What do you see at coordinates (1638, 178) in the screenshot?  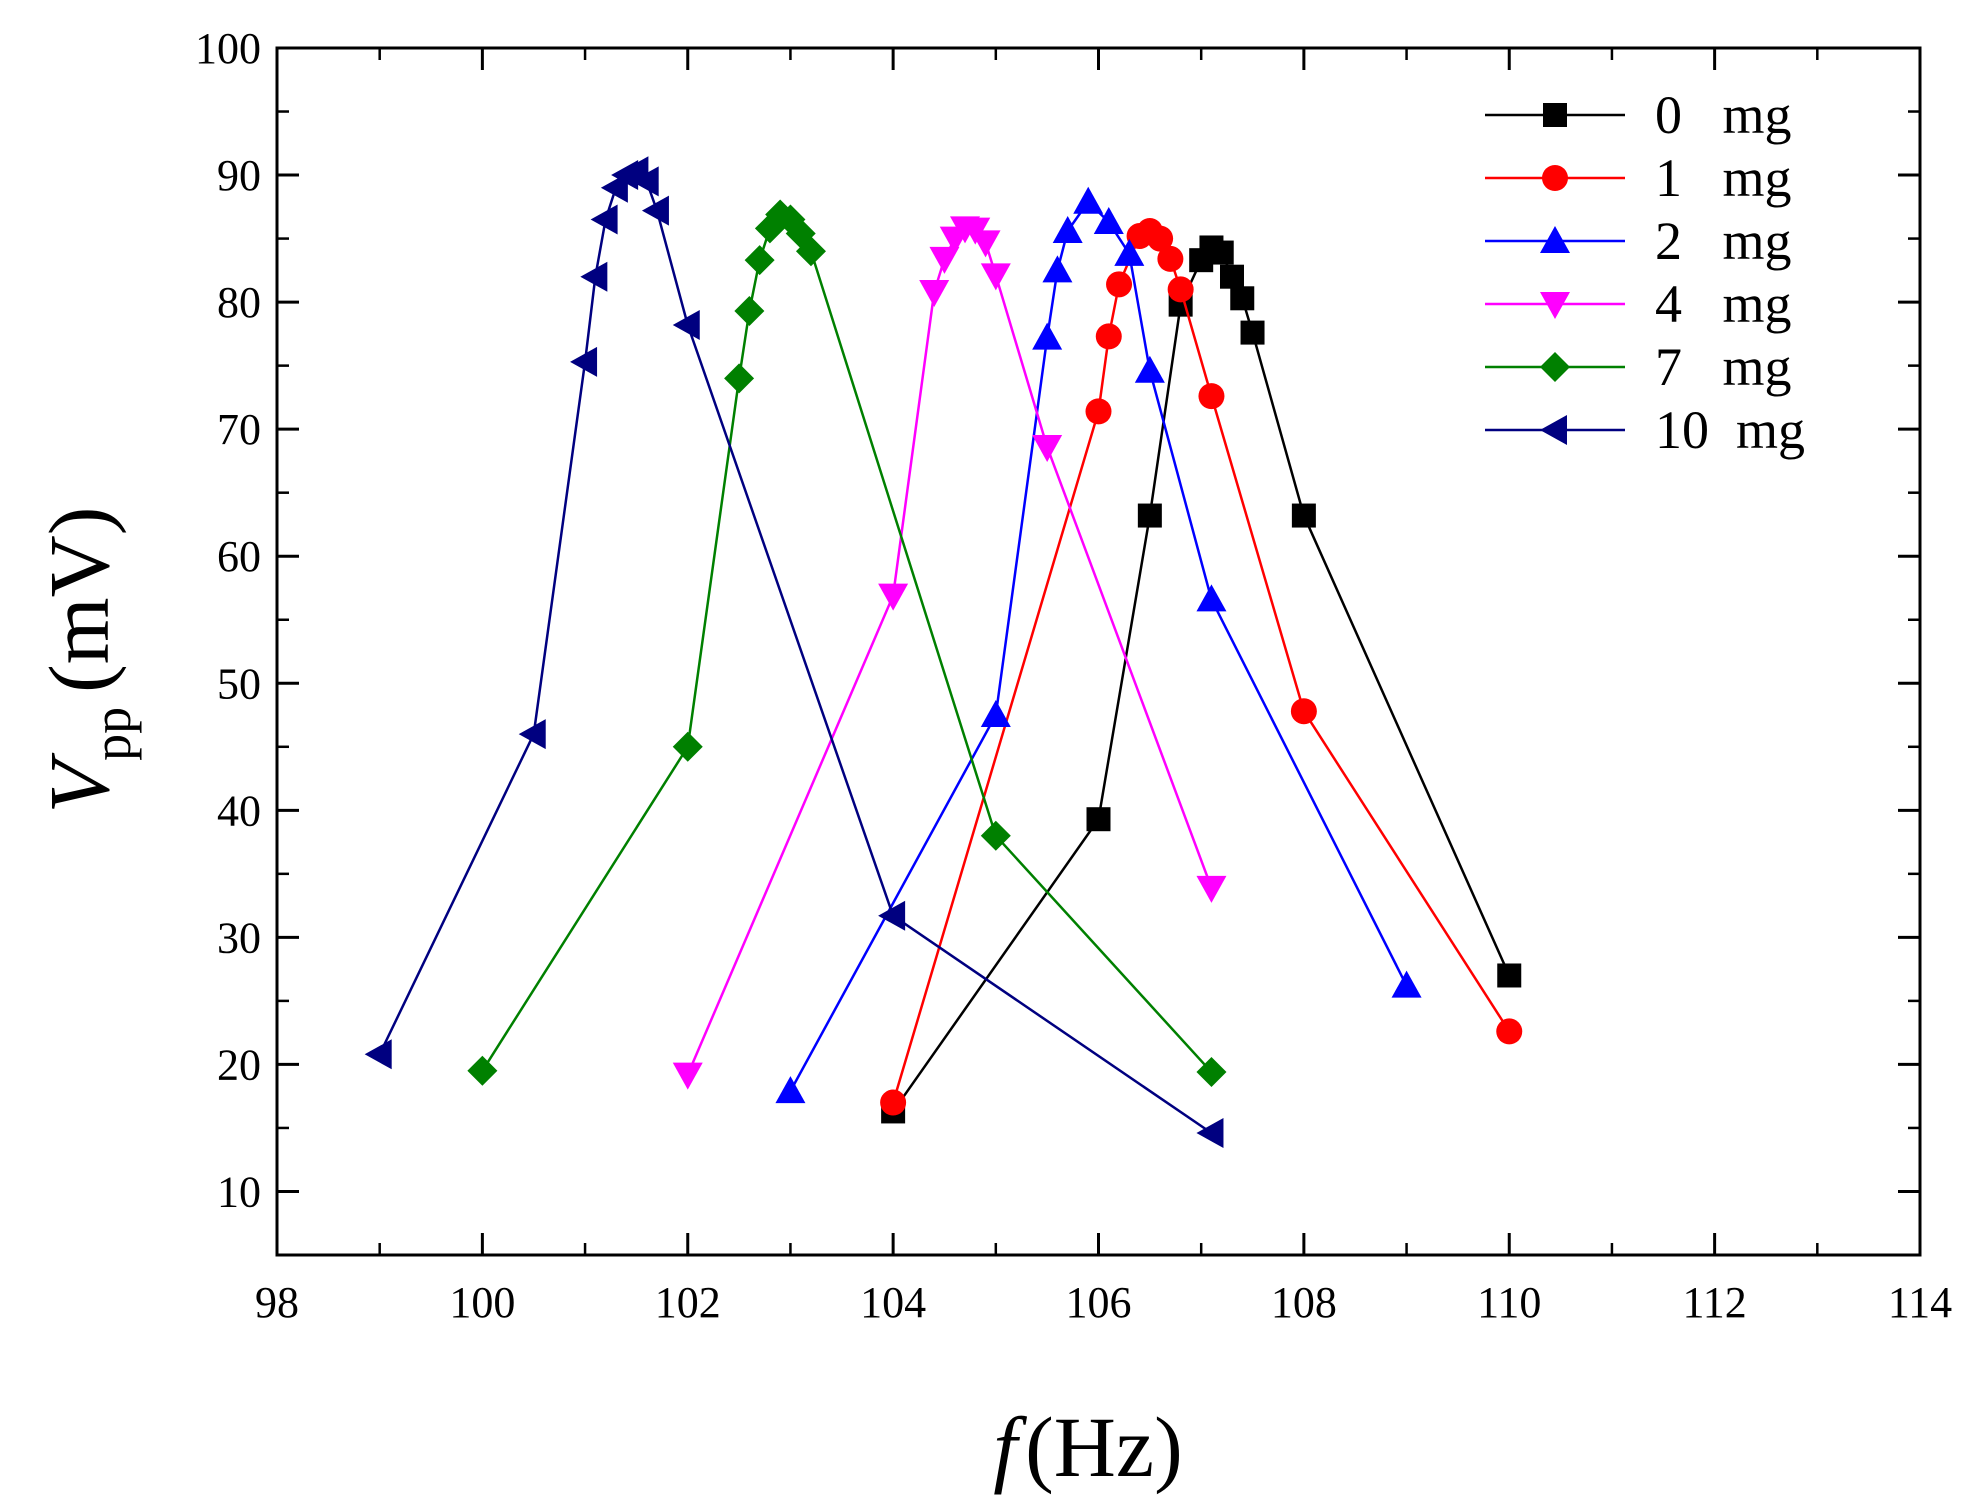 I see `legend-item-1: 1 mg` at bounding box center [1638, 178].